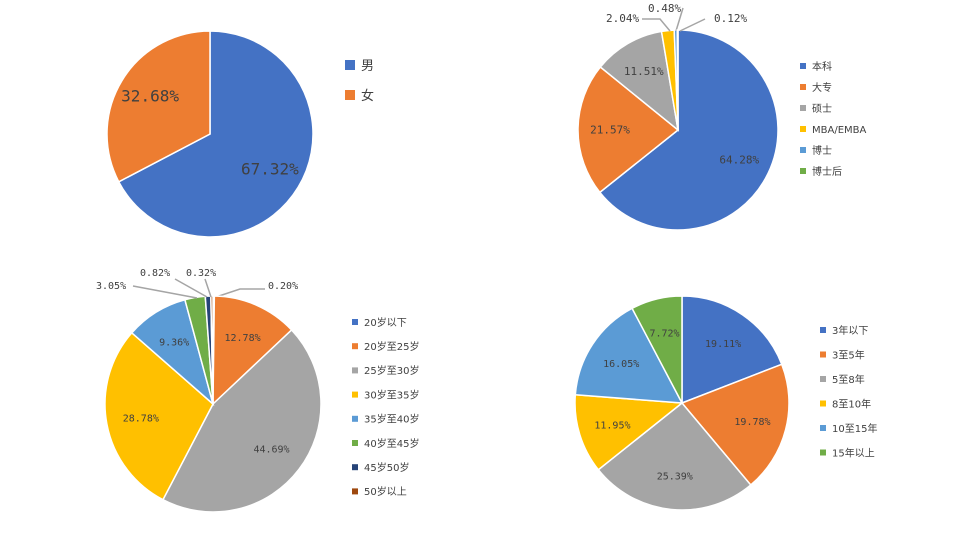 Image resolution: width=960 pixels, height=540 pixels. Describe the element at coordinates (839, 130) in the screenshot. I see `legend-entry: MBA/EMBA` at that location.